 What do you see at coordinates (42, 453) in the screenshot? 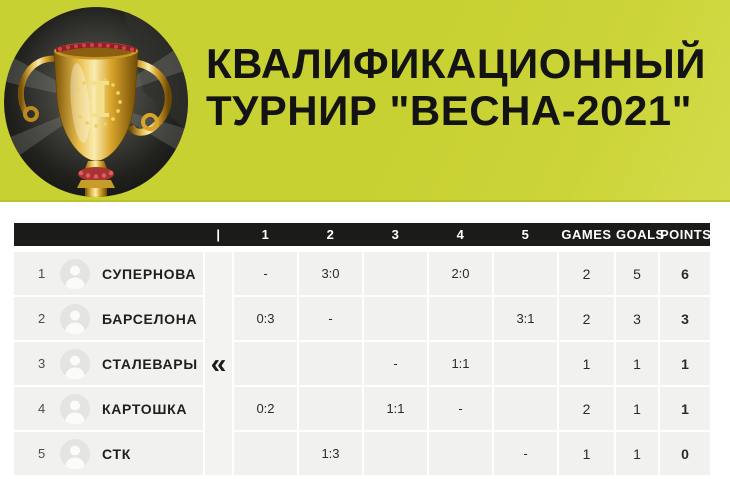
I see `rank-label: 5` at bounding box center [42, 453].